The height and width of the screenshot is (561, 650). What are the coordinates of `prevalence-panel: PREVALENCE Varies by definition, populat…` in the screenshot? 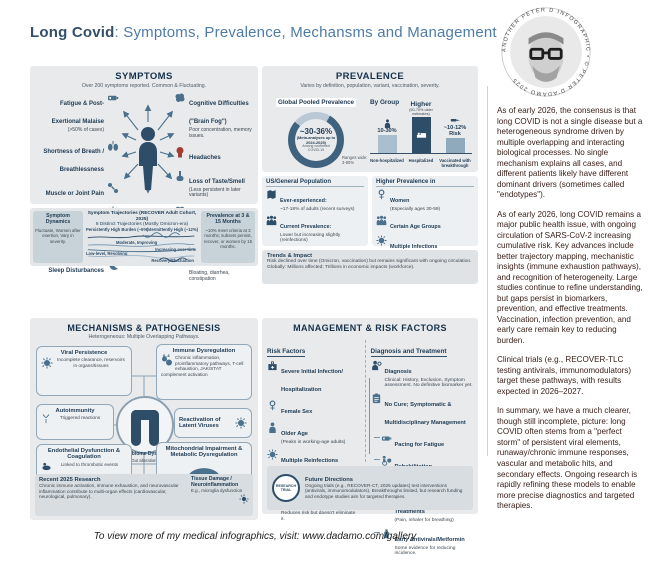 It's located at (370, 119).